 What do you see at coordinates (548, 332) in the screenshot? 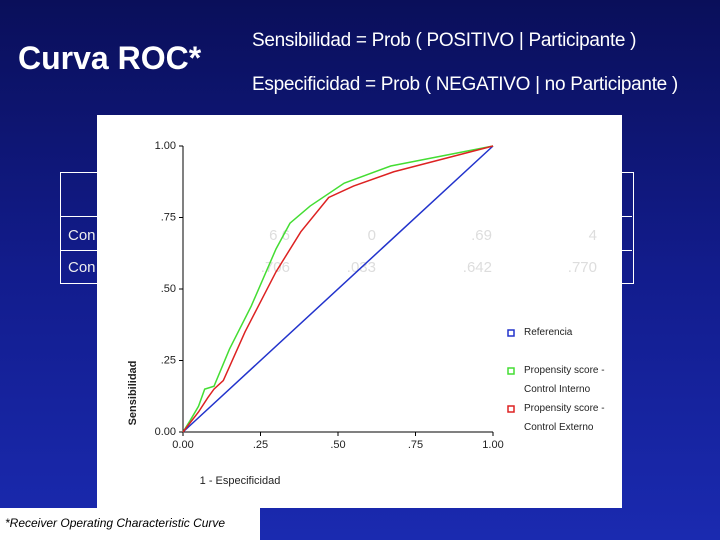
I see `legend-label: Referencia` at bounding box center [548, 332].